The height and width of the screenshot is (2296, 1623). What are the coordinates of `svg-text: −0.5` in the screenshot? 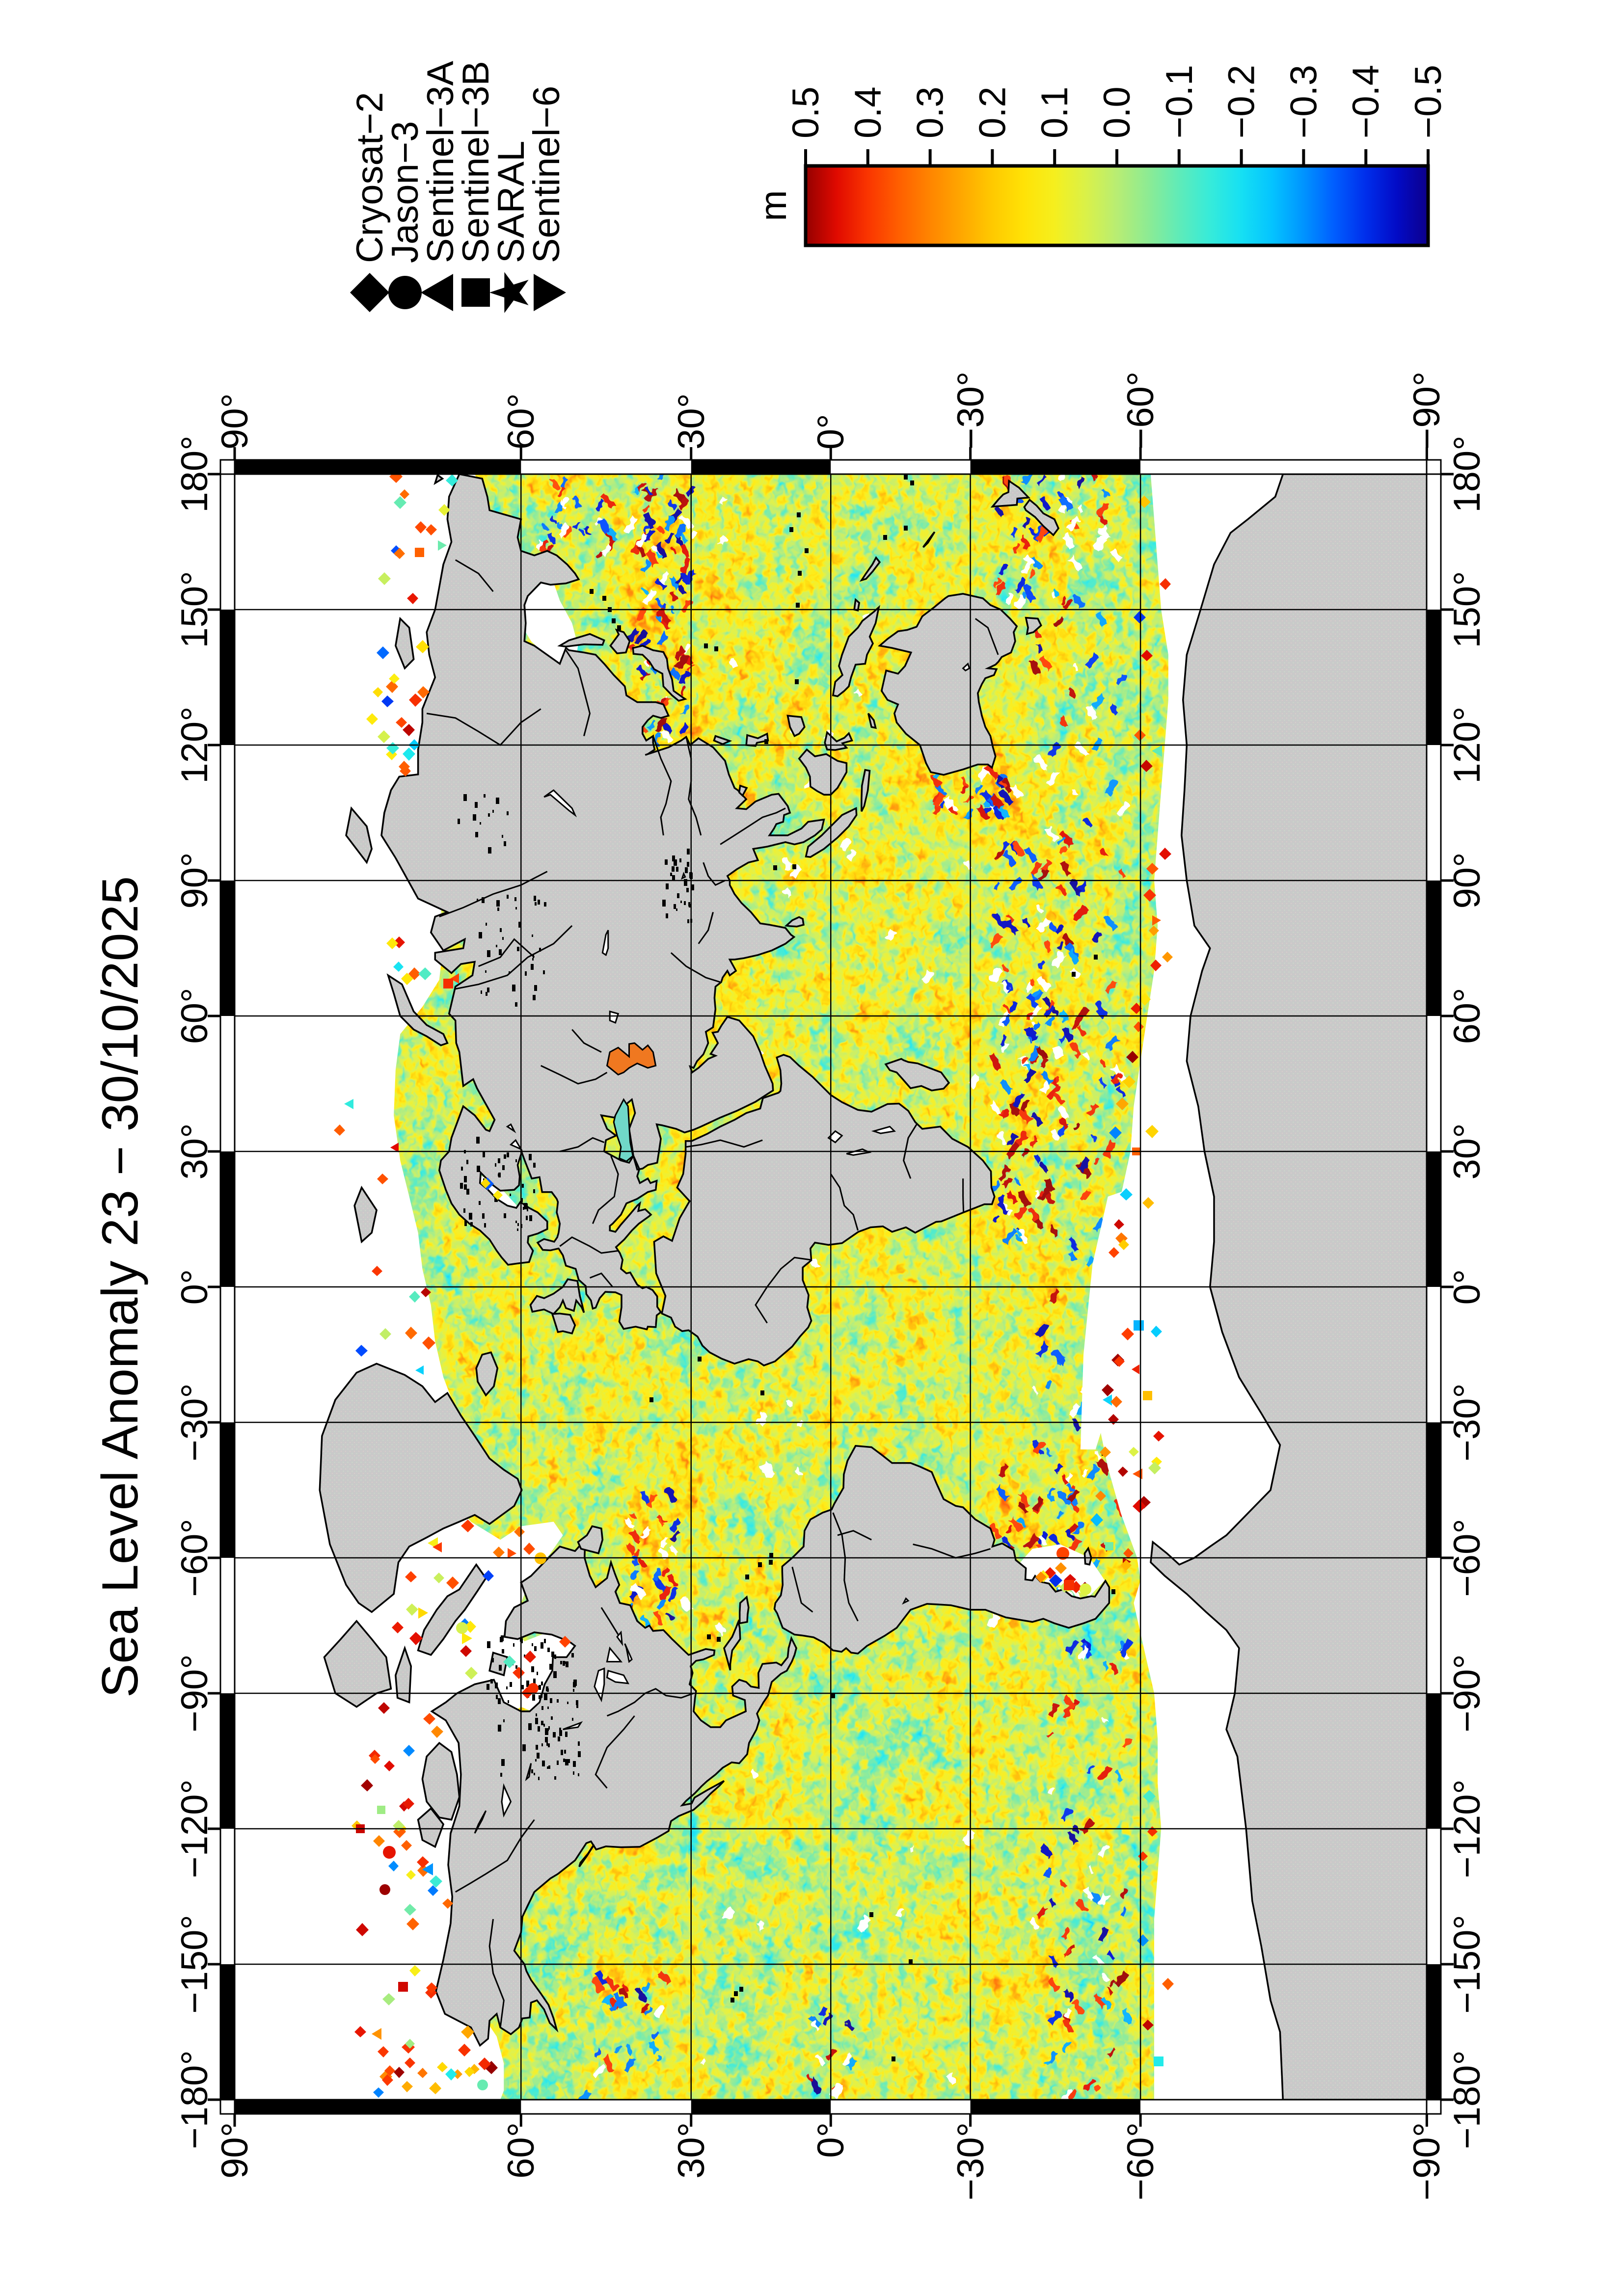 It's located at (1428, 101).